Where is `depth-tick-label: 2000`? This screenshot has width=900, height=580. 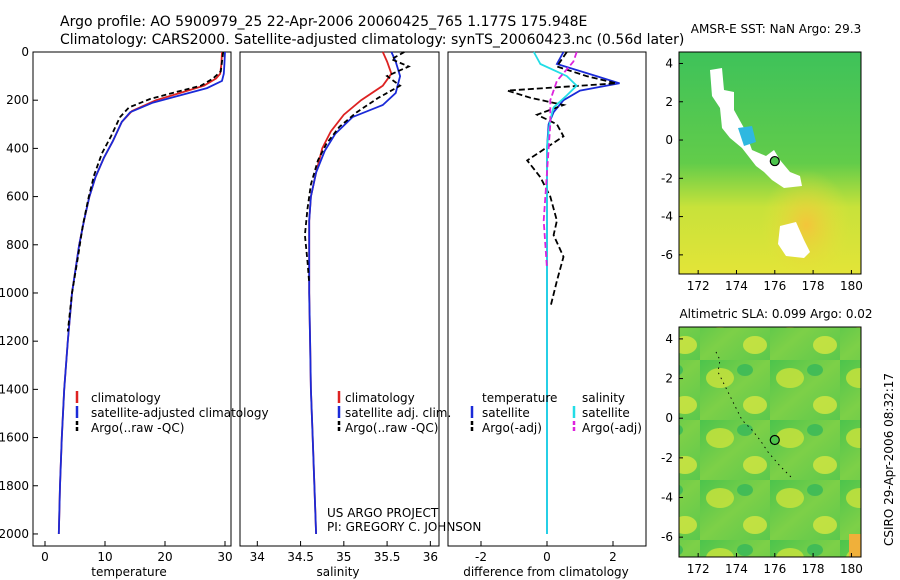
depth-tick-label: 2000 is located at coordinates (14, 534).